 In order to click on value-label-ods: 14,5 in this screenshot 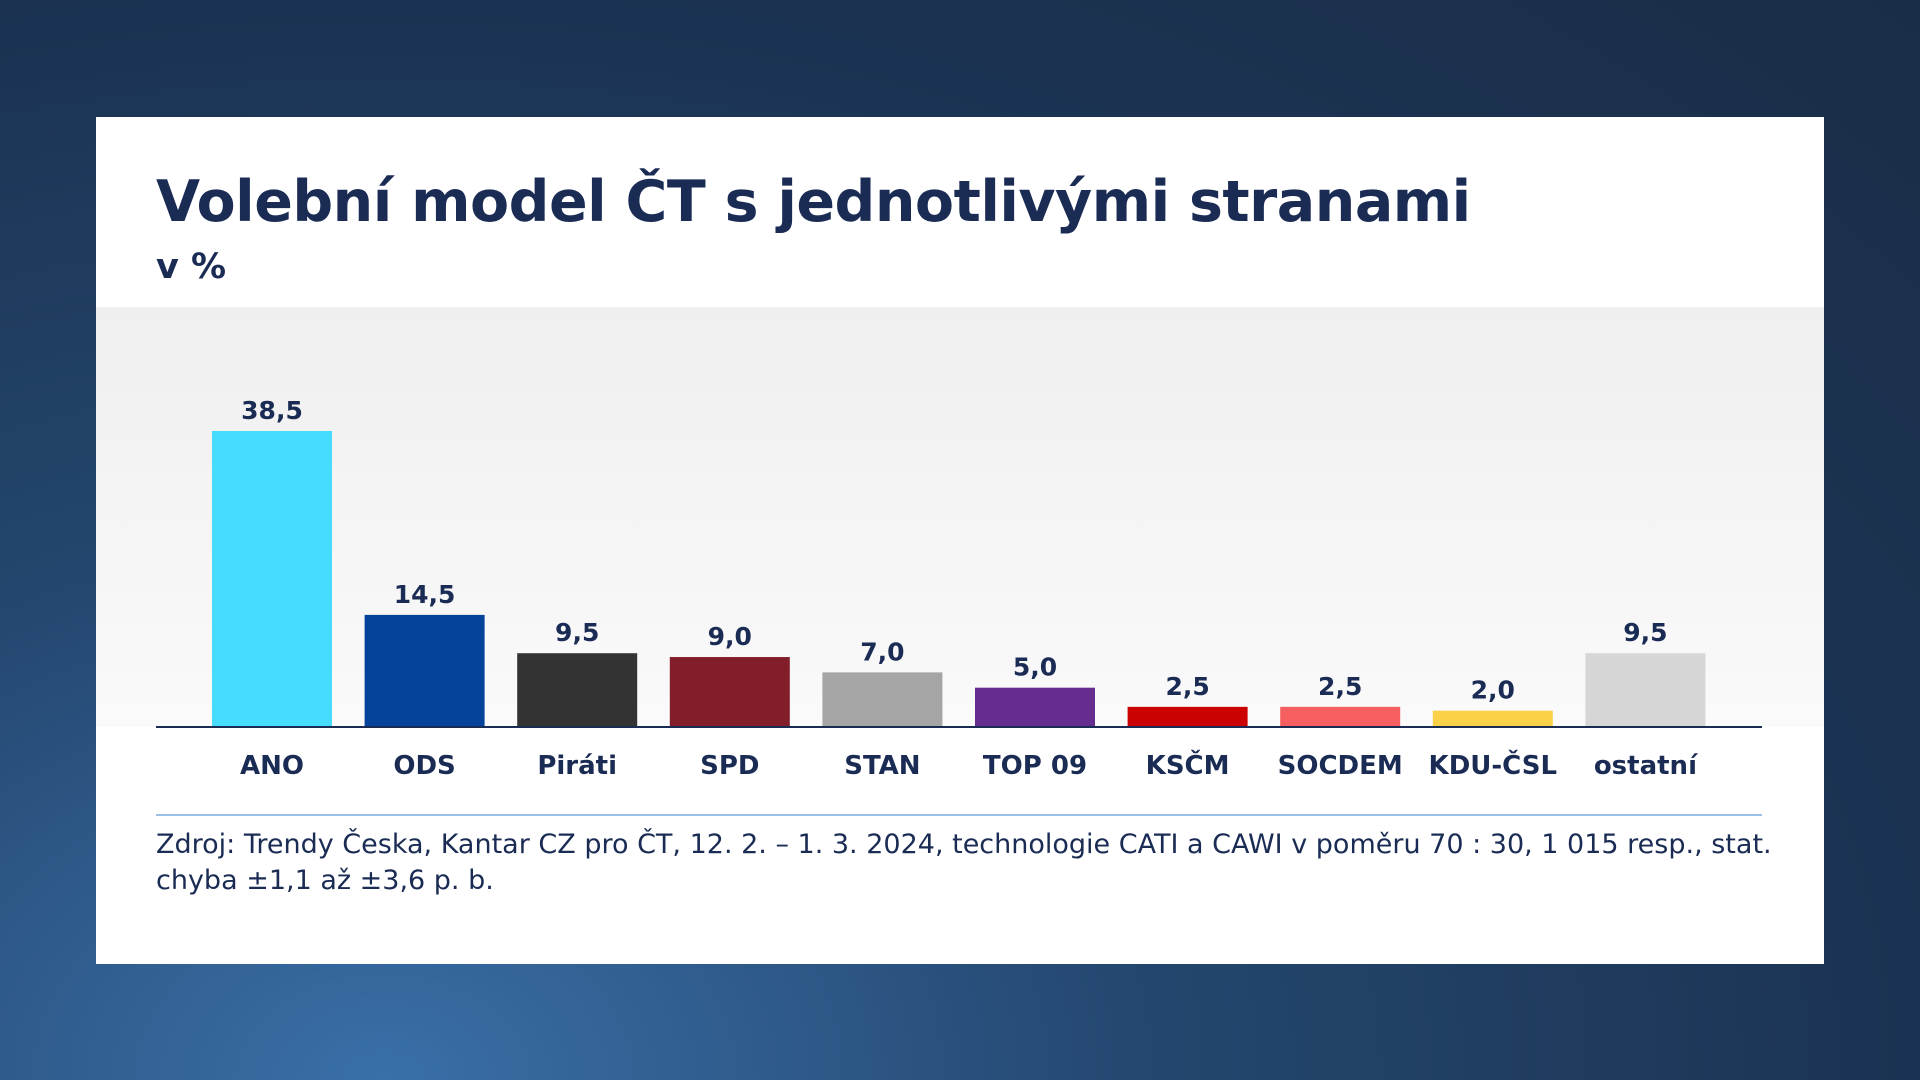, I will do `click(425, 594)`.